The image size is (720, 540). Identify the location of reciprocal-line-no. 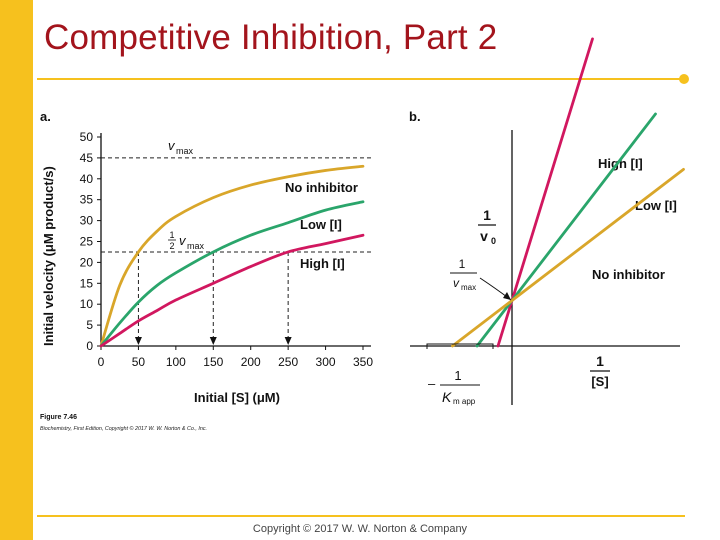
(568, 257).